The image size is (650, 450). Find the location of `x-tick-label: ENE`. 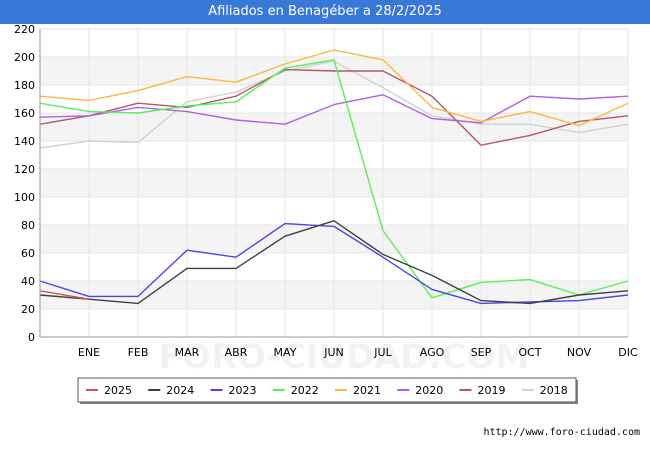

x-tick-label: ENE is located at coordinates (89, 352).